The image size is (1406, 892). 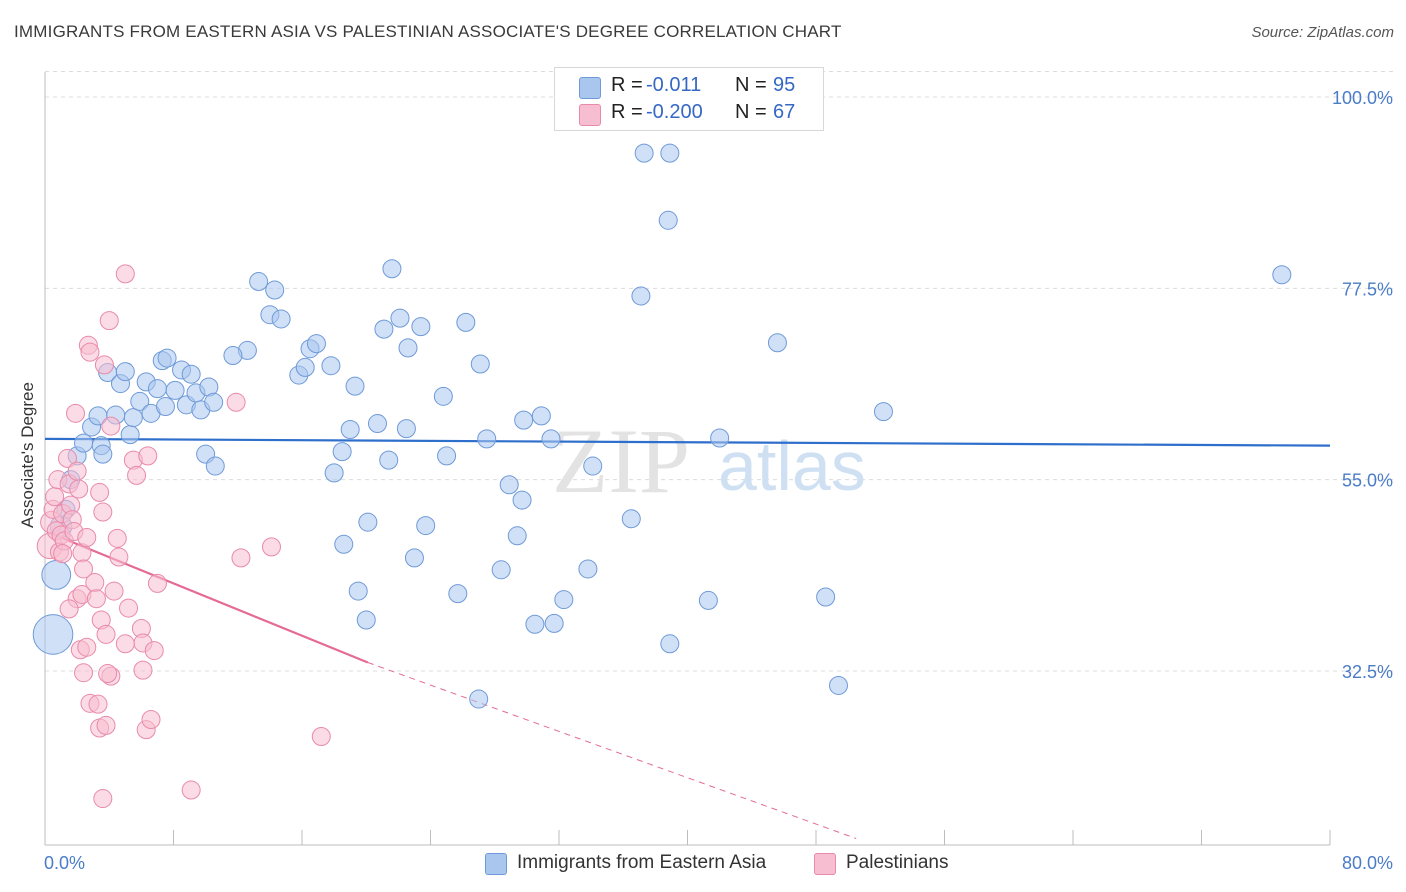 What do you see at coordinates (825, 864) in the screenshot?
I see `bottom-legend-swatch-palestinians` at bounding box center [825, 864].